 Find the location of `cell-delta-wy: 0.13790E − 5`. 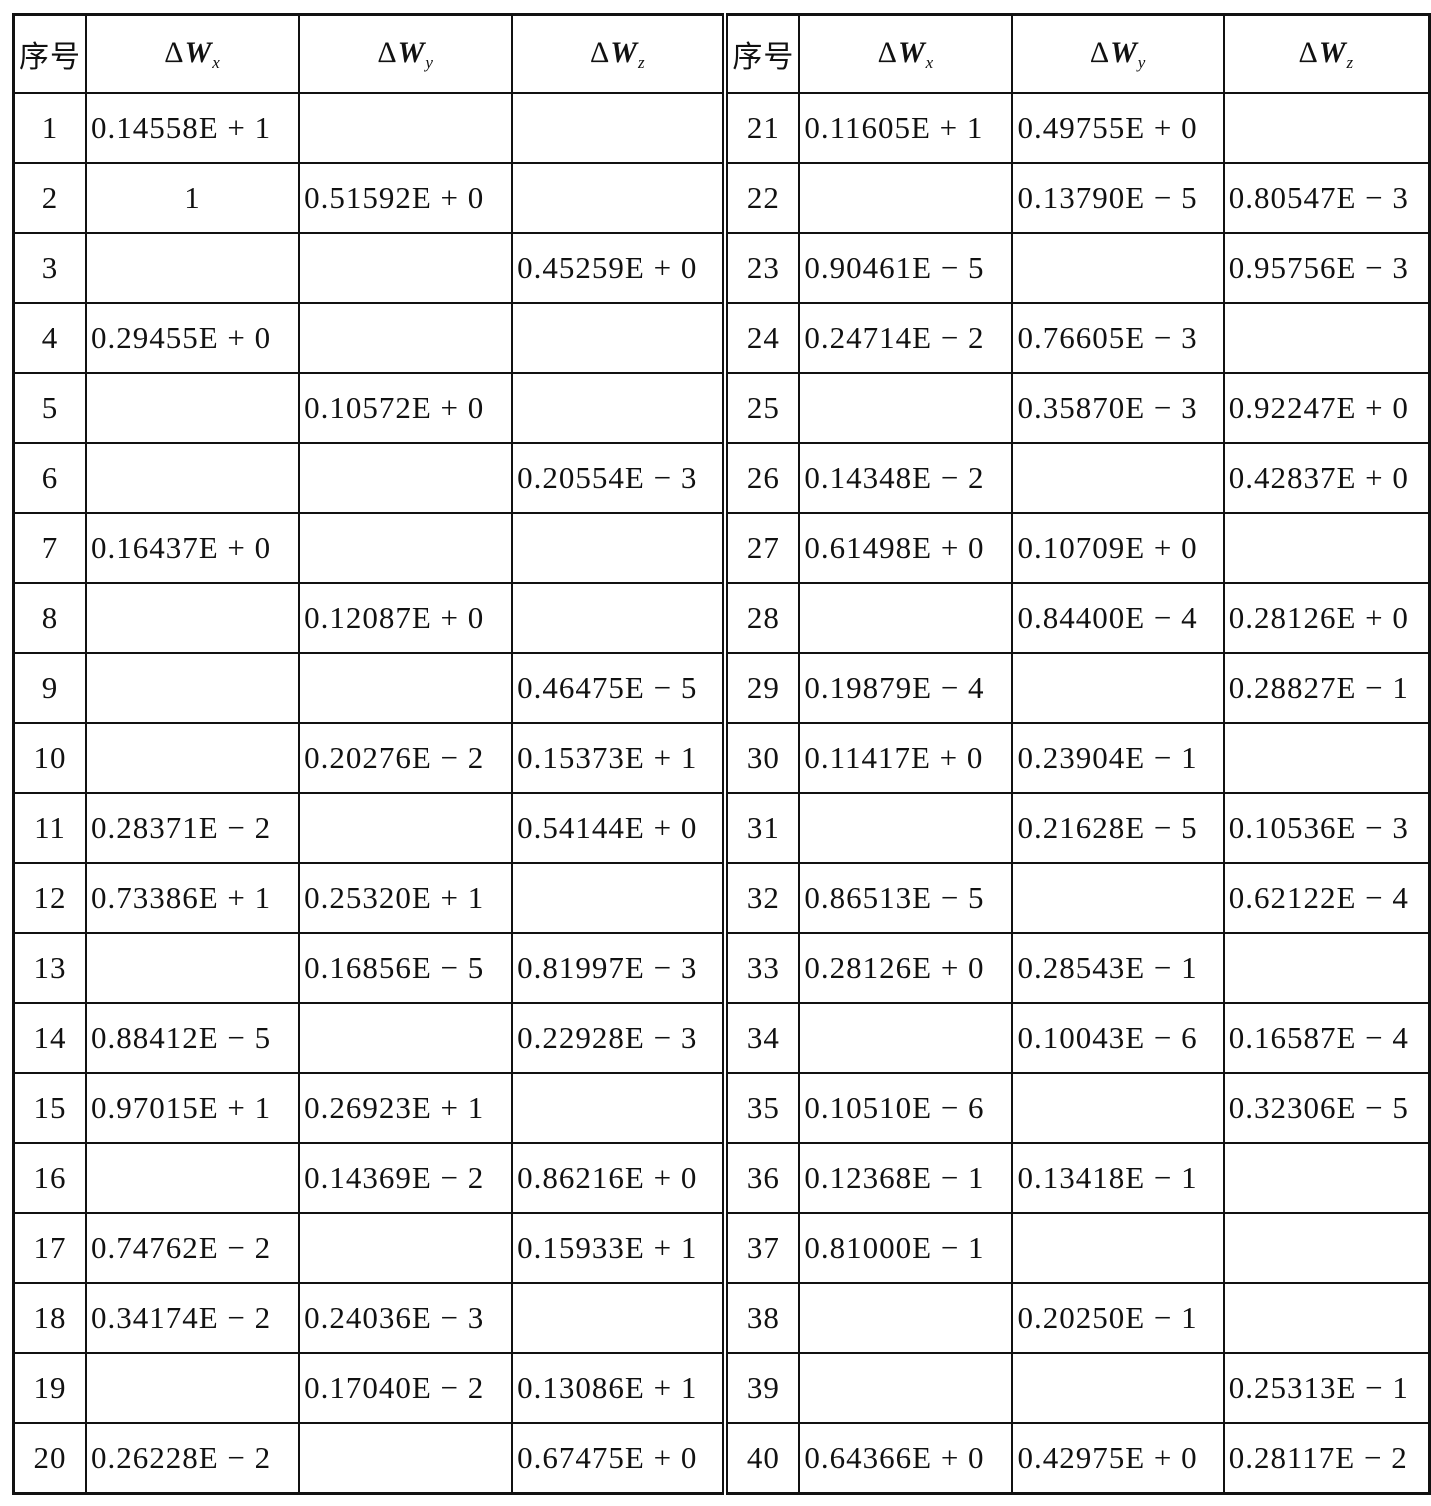

cell-delta-wy: 0.13790E − 5 is located at coordinates (1118, 198).